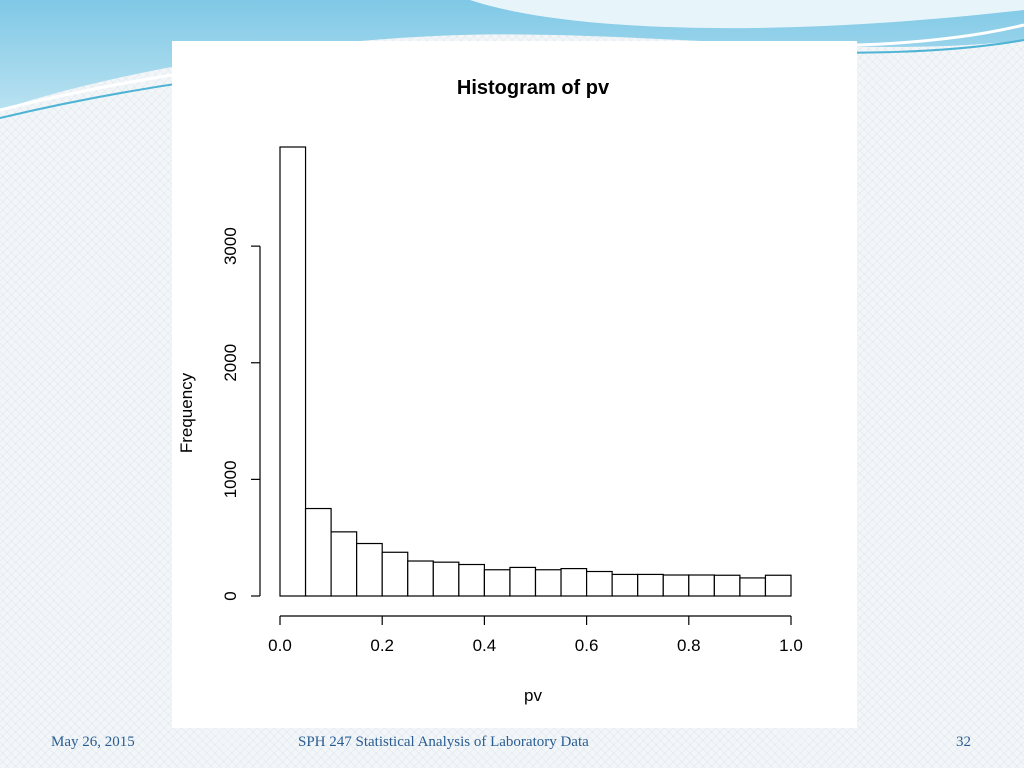 This screenshot has height=768, width=1024. I want to click on y-tick-label: 3000, so click(230, 246).